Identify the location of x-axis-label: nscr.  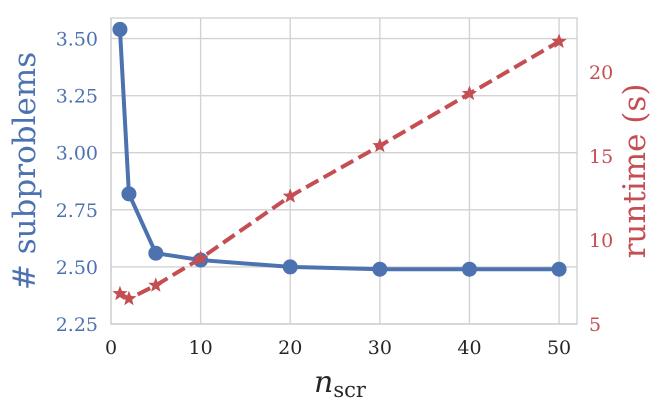
(340, 383).